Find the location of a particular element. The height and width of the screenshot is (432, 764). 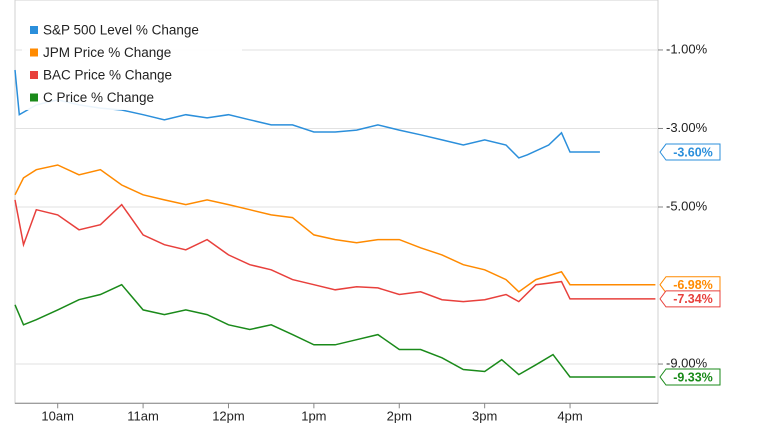

end-label: -6.98% is located at coordinates (690, 285).